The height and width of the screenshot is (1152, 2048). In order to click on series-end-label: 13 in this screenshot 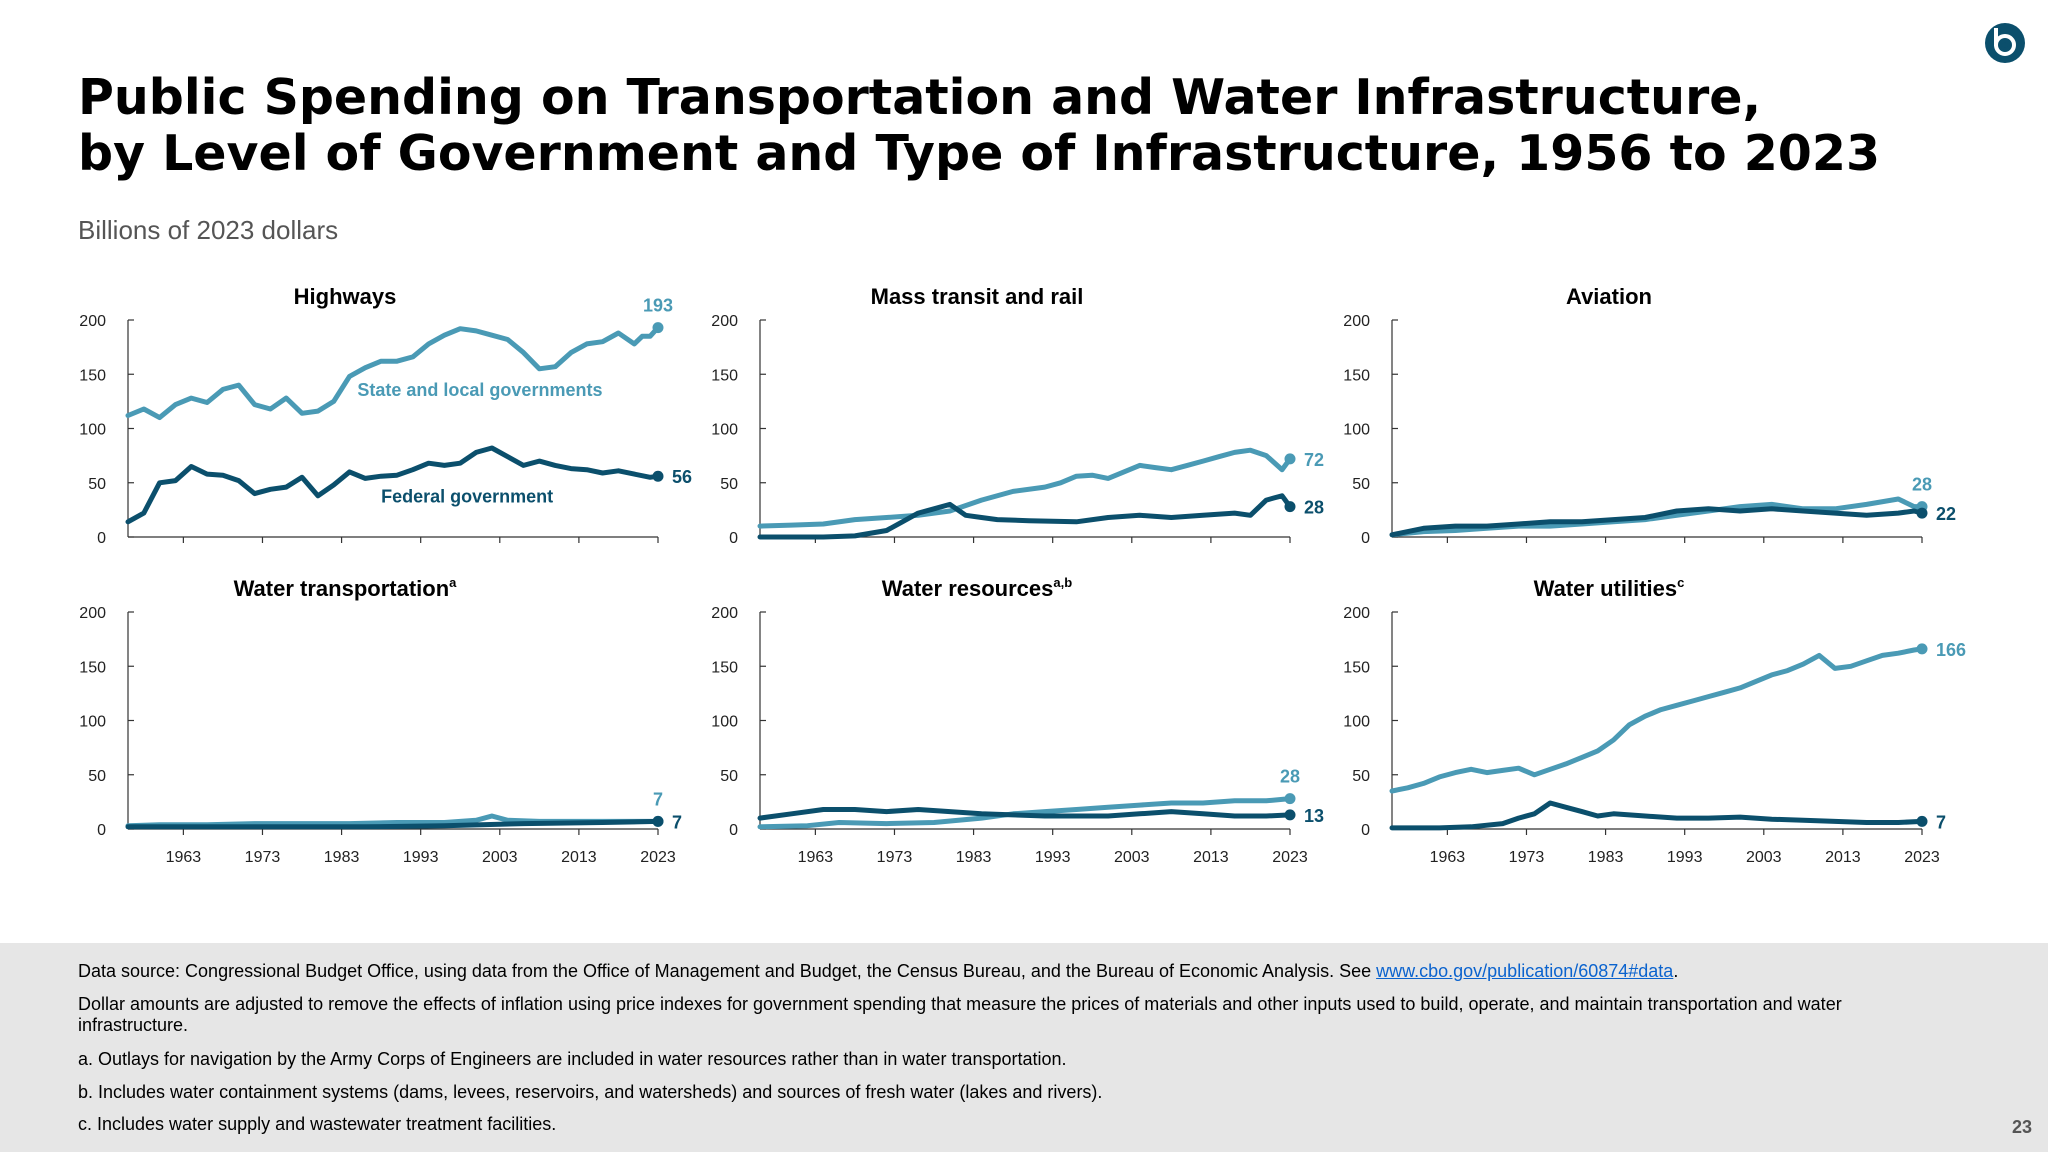, I will do `click(1314, 816)`.